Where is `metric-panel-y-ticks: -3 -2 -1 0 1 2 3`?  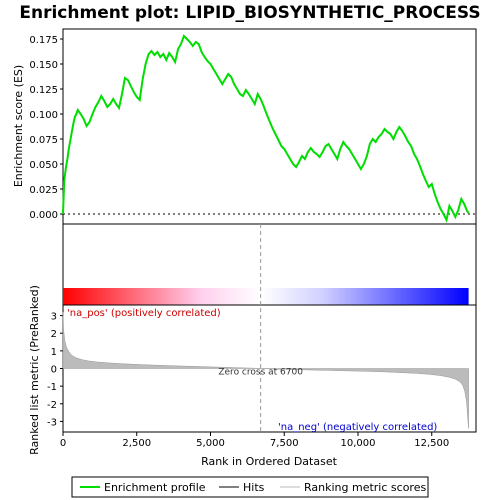
metric-panel-y-ticks: -3 -2 -1 0 1 2 3 is located at coordinates (55, 370).